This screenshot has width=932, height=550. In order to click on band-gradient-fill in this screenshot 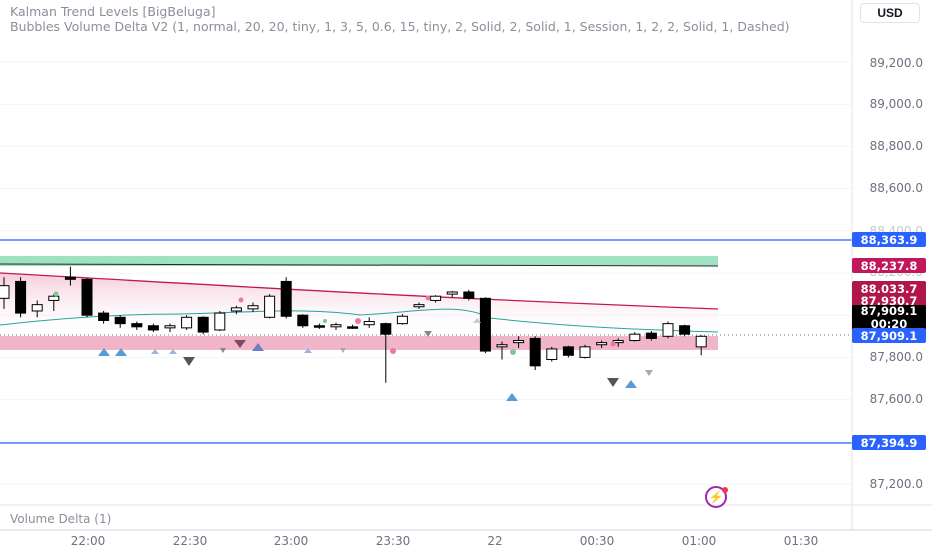, I will do `click(359, 305)`.